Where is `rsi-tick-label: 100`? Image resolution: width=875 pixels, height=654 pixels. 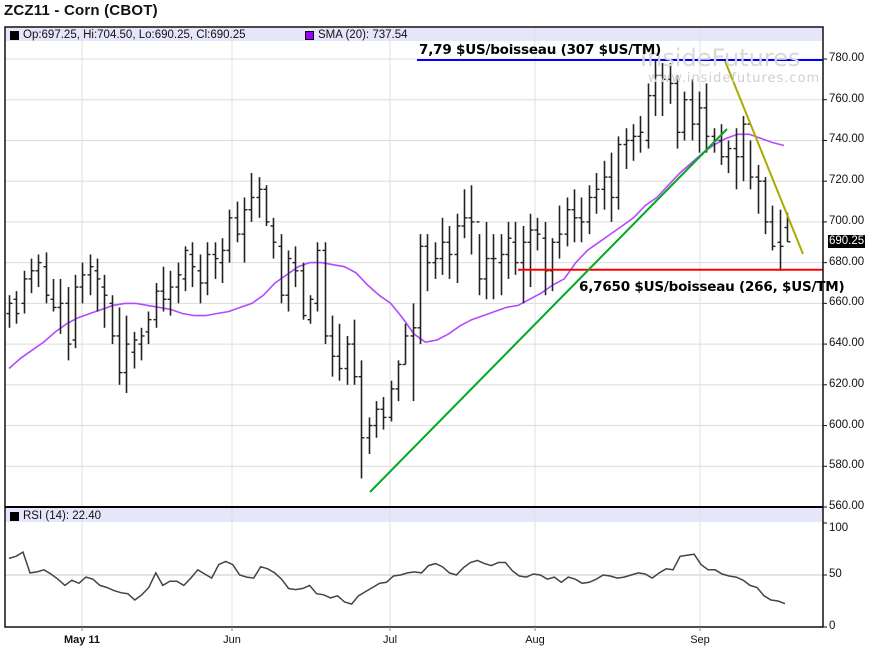
rsi-tick-label: 100 is located at coordinates (839, 528).